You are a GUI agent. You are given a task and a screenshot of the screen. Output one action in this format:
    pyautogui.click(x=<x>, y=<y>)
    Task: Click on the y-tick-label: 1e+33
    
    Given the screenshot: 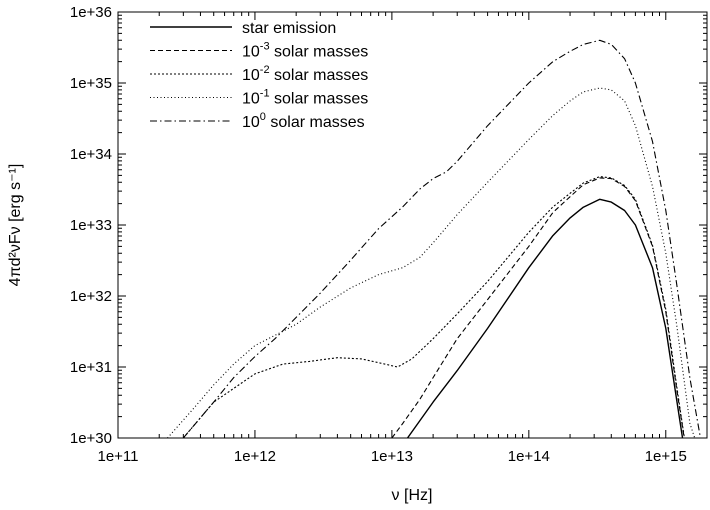 What is the action you would take?
    pyautogui.click(x=91, y=225)
    